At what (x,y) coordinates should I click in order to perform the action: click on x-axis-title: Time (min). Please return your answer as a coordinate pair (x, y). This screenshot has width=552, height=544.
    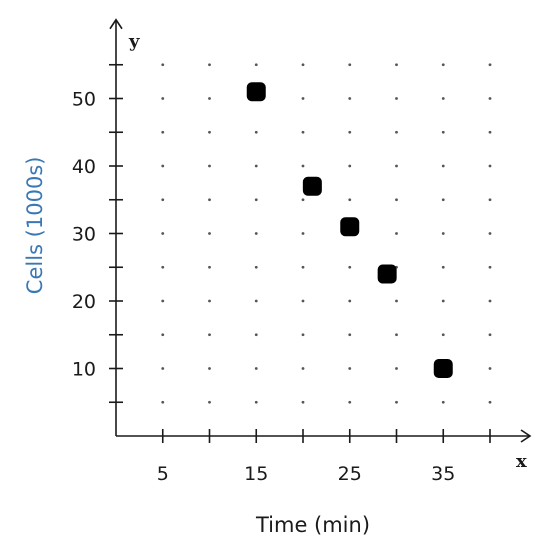
    Looking at the image, I should click on (312, 525).